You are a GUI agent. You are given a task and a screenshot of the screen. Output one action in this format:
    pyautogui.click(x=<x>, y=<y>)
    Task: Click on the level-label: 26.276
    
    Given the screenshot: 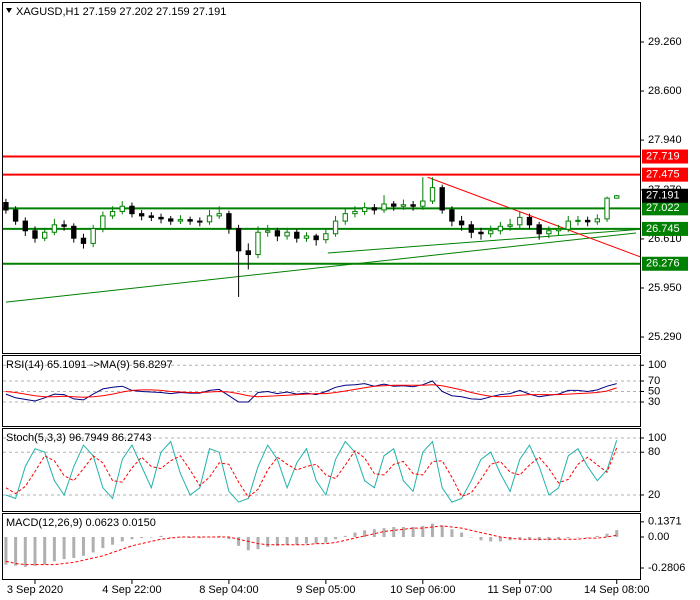 What is the action you would take?
    pyautogui.click(x=663, y=264)
    